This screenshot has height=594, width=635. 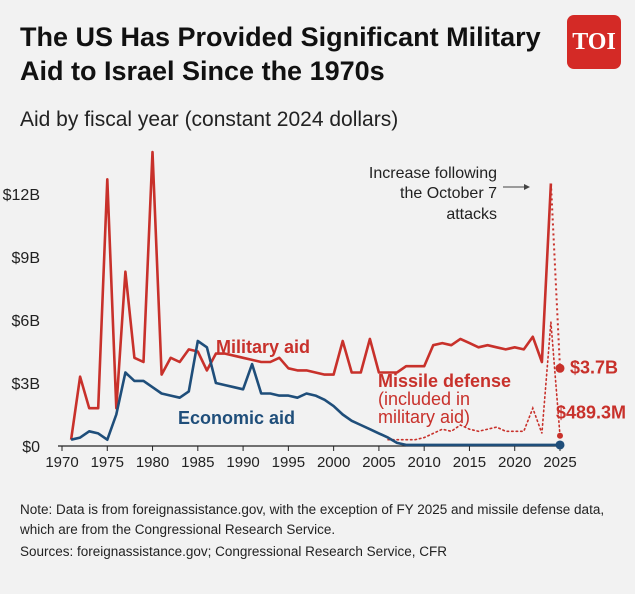 What do you see at coordinates (263, 347) in the screenshot?
I see `military-aid-series-label: Military aid` at bounding box center [263, 347].